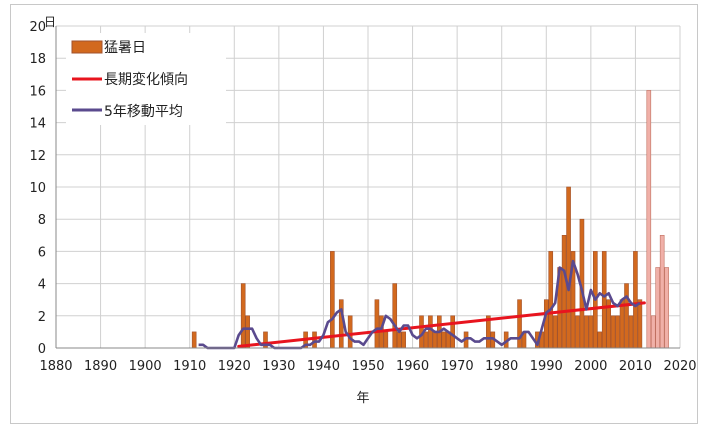  I want to click on legend-label-heat-days: 猛暑日, so click(125, 48).